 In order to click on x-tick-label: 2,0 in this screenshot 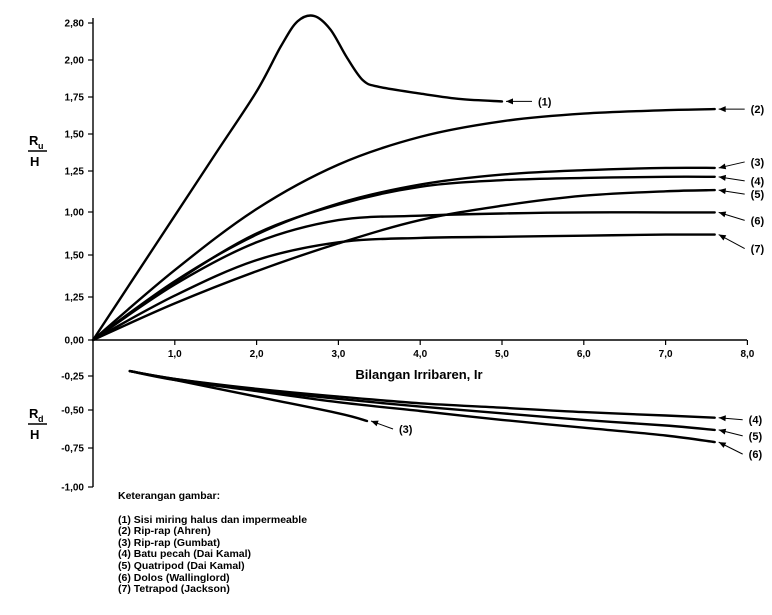, I will do `click(257, 354)`.